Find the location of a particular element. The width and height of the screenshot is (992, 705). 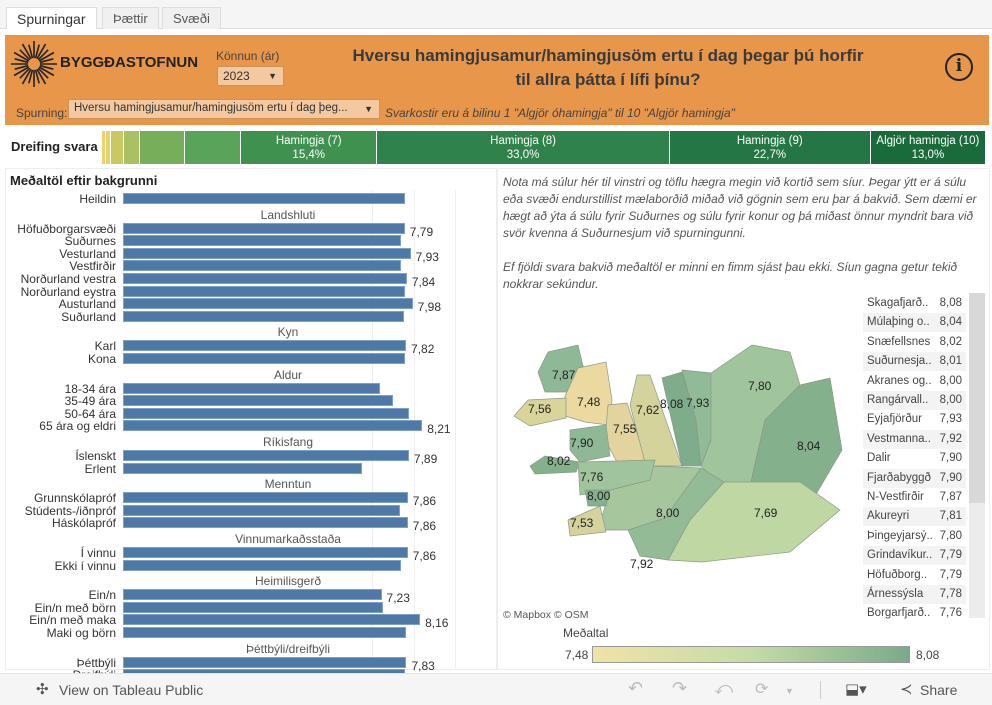

download-icon: ⬓▾ is located at coordinates (856, 689).